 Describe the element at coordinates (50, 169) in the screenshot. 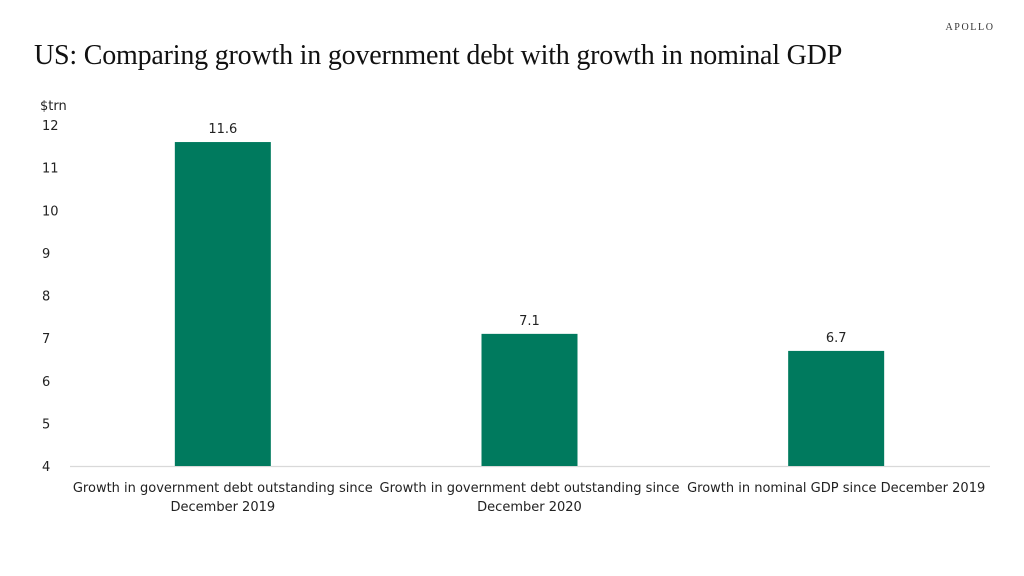

I see `y-tick-label: 11` at that location.